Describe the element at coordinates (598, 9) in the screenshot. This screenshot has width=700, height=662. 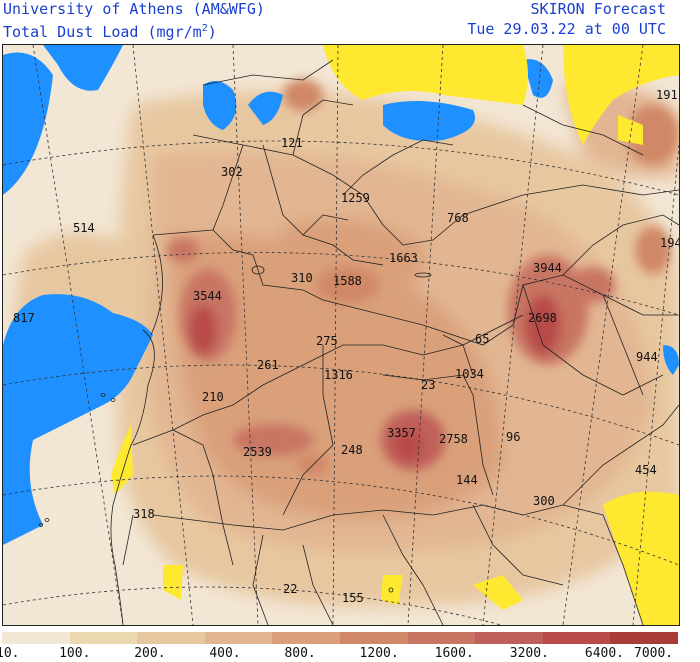
I see `forecast-title: SKIRON Forecast` at that location.